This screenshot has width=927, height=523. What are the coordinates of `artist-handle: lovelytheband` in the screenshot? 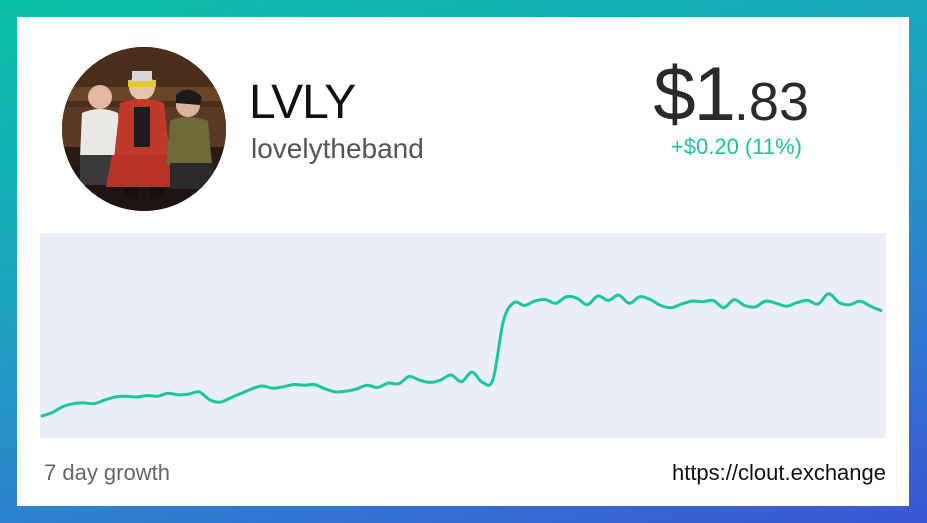 It's located at (337, 148).